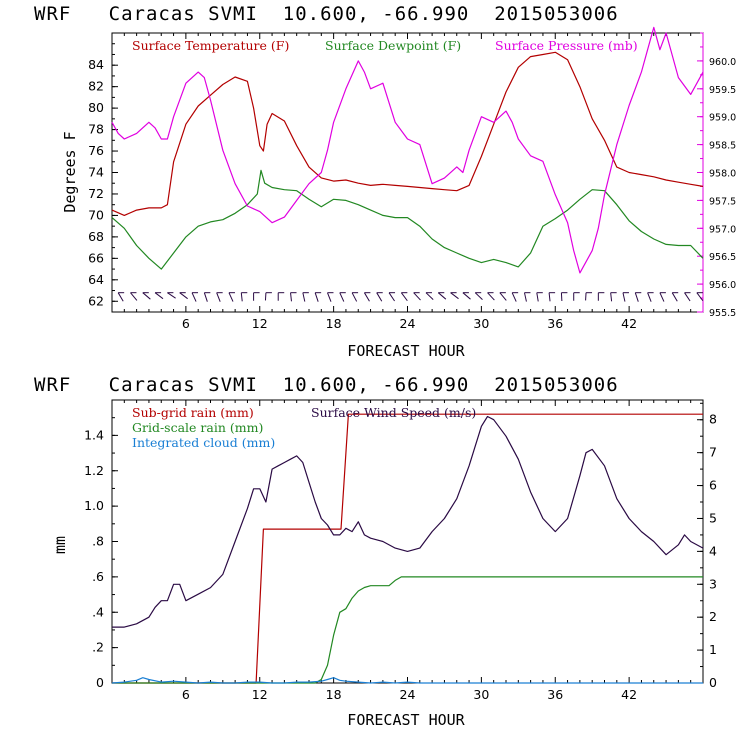 This screenshot has height=740, width=740. Describe the element at coordinates (555, 323) in the screenshot. I see `p1-xtick-label: 36` at that location.